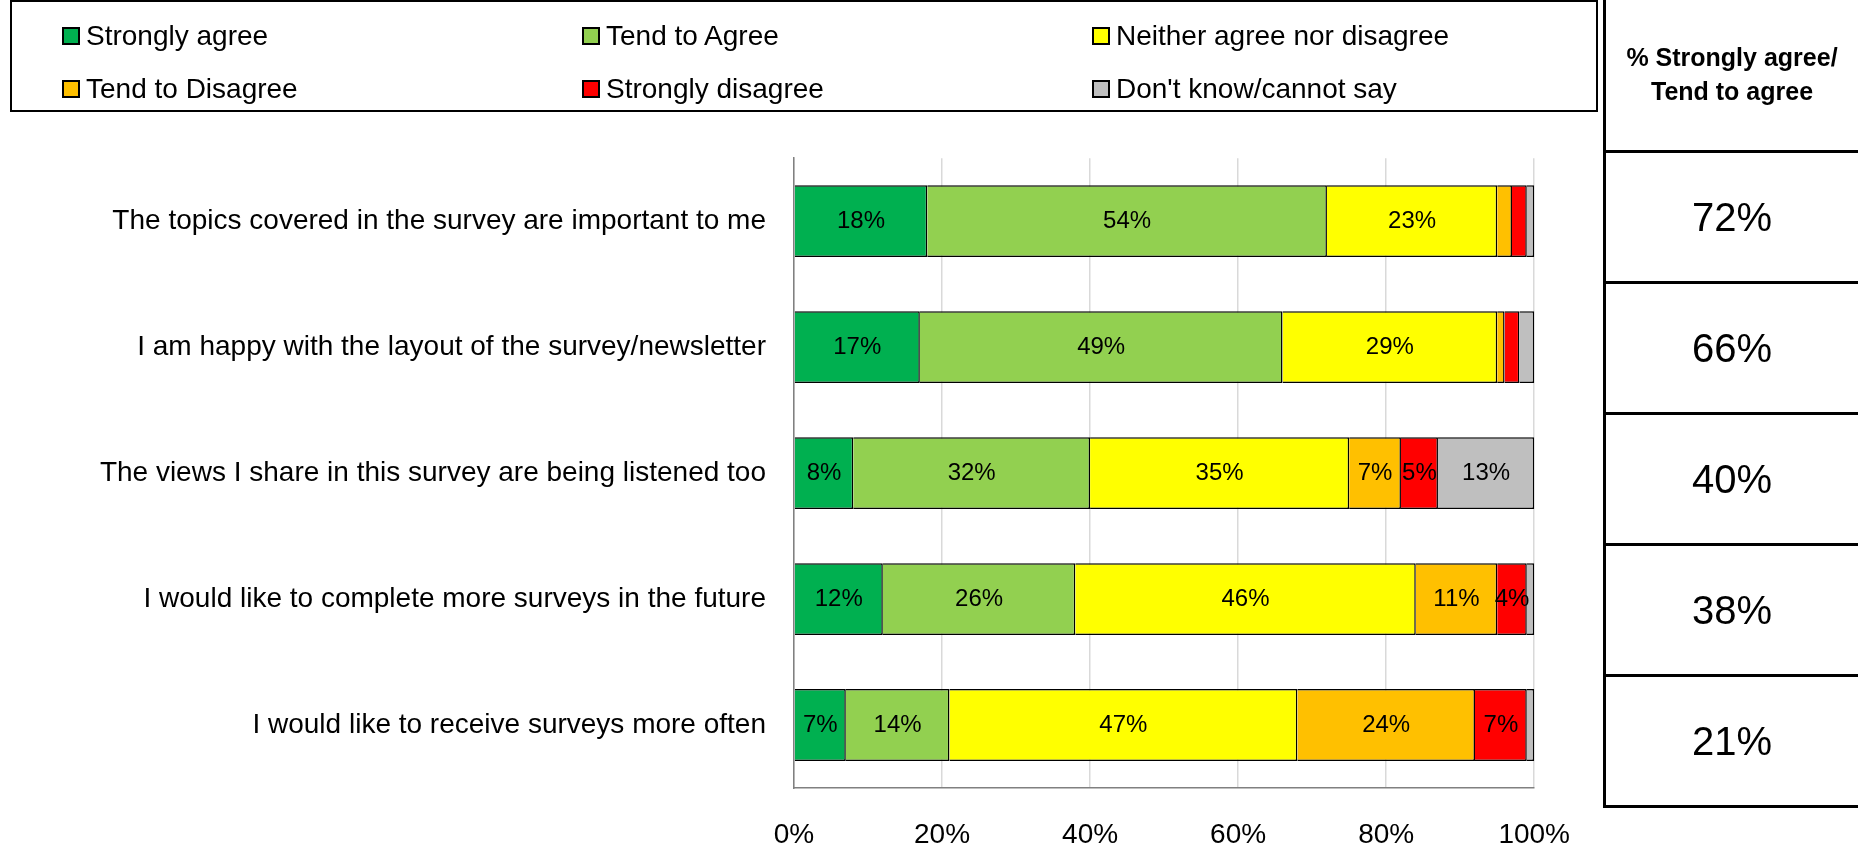 This screenshot has height=858, width=1858. I want to click on data-label: 14%, so click(897, 723).